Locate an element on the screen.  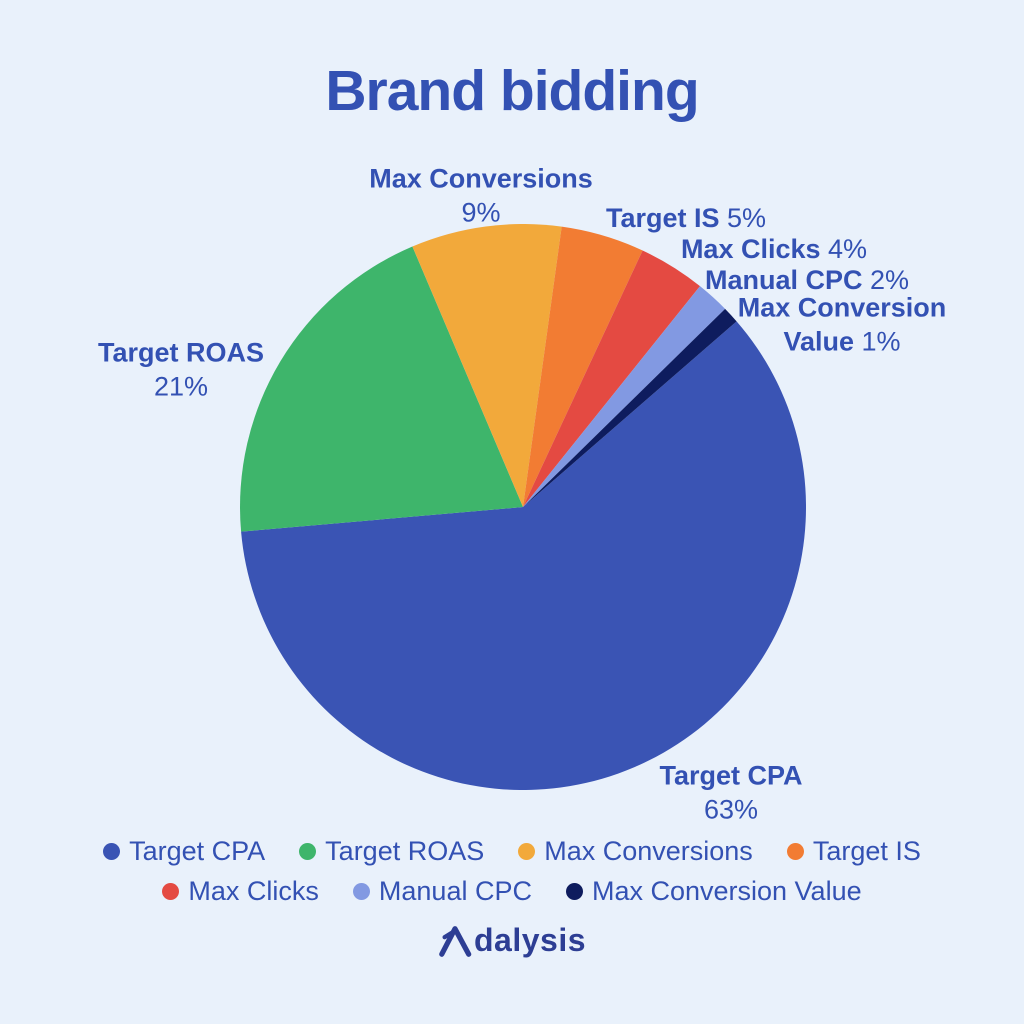
legend-row: Max Clicks Manual CPC Max Conversion Value is located at coordinates (512, 891).